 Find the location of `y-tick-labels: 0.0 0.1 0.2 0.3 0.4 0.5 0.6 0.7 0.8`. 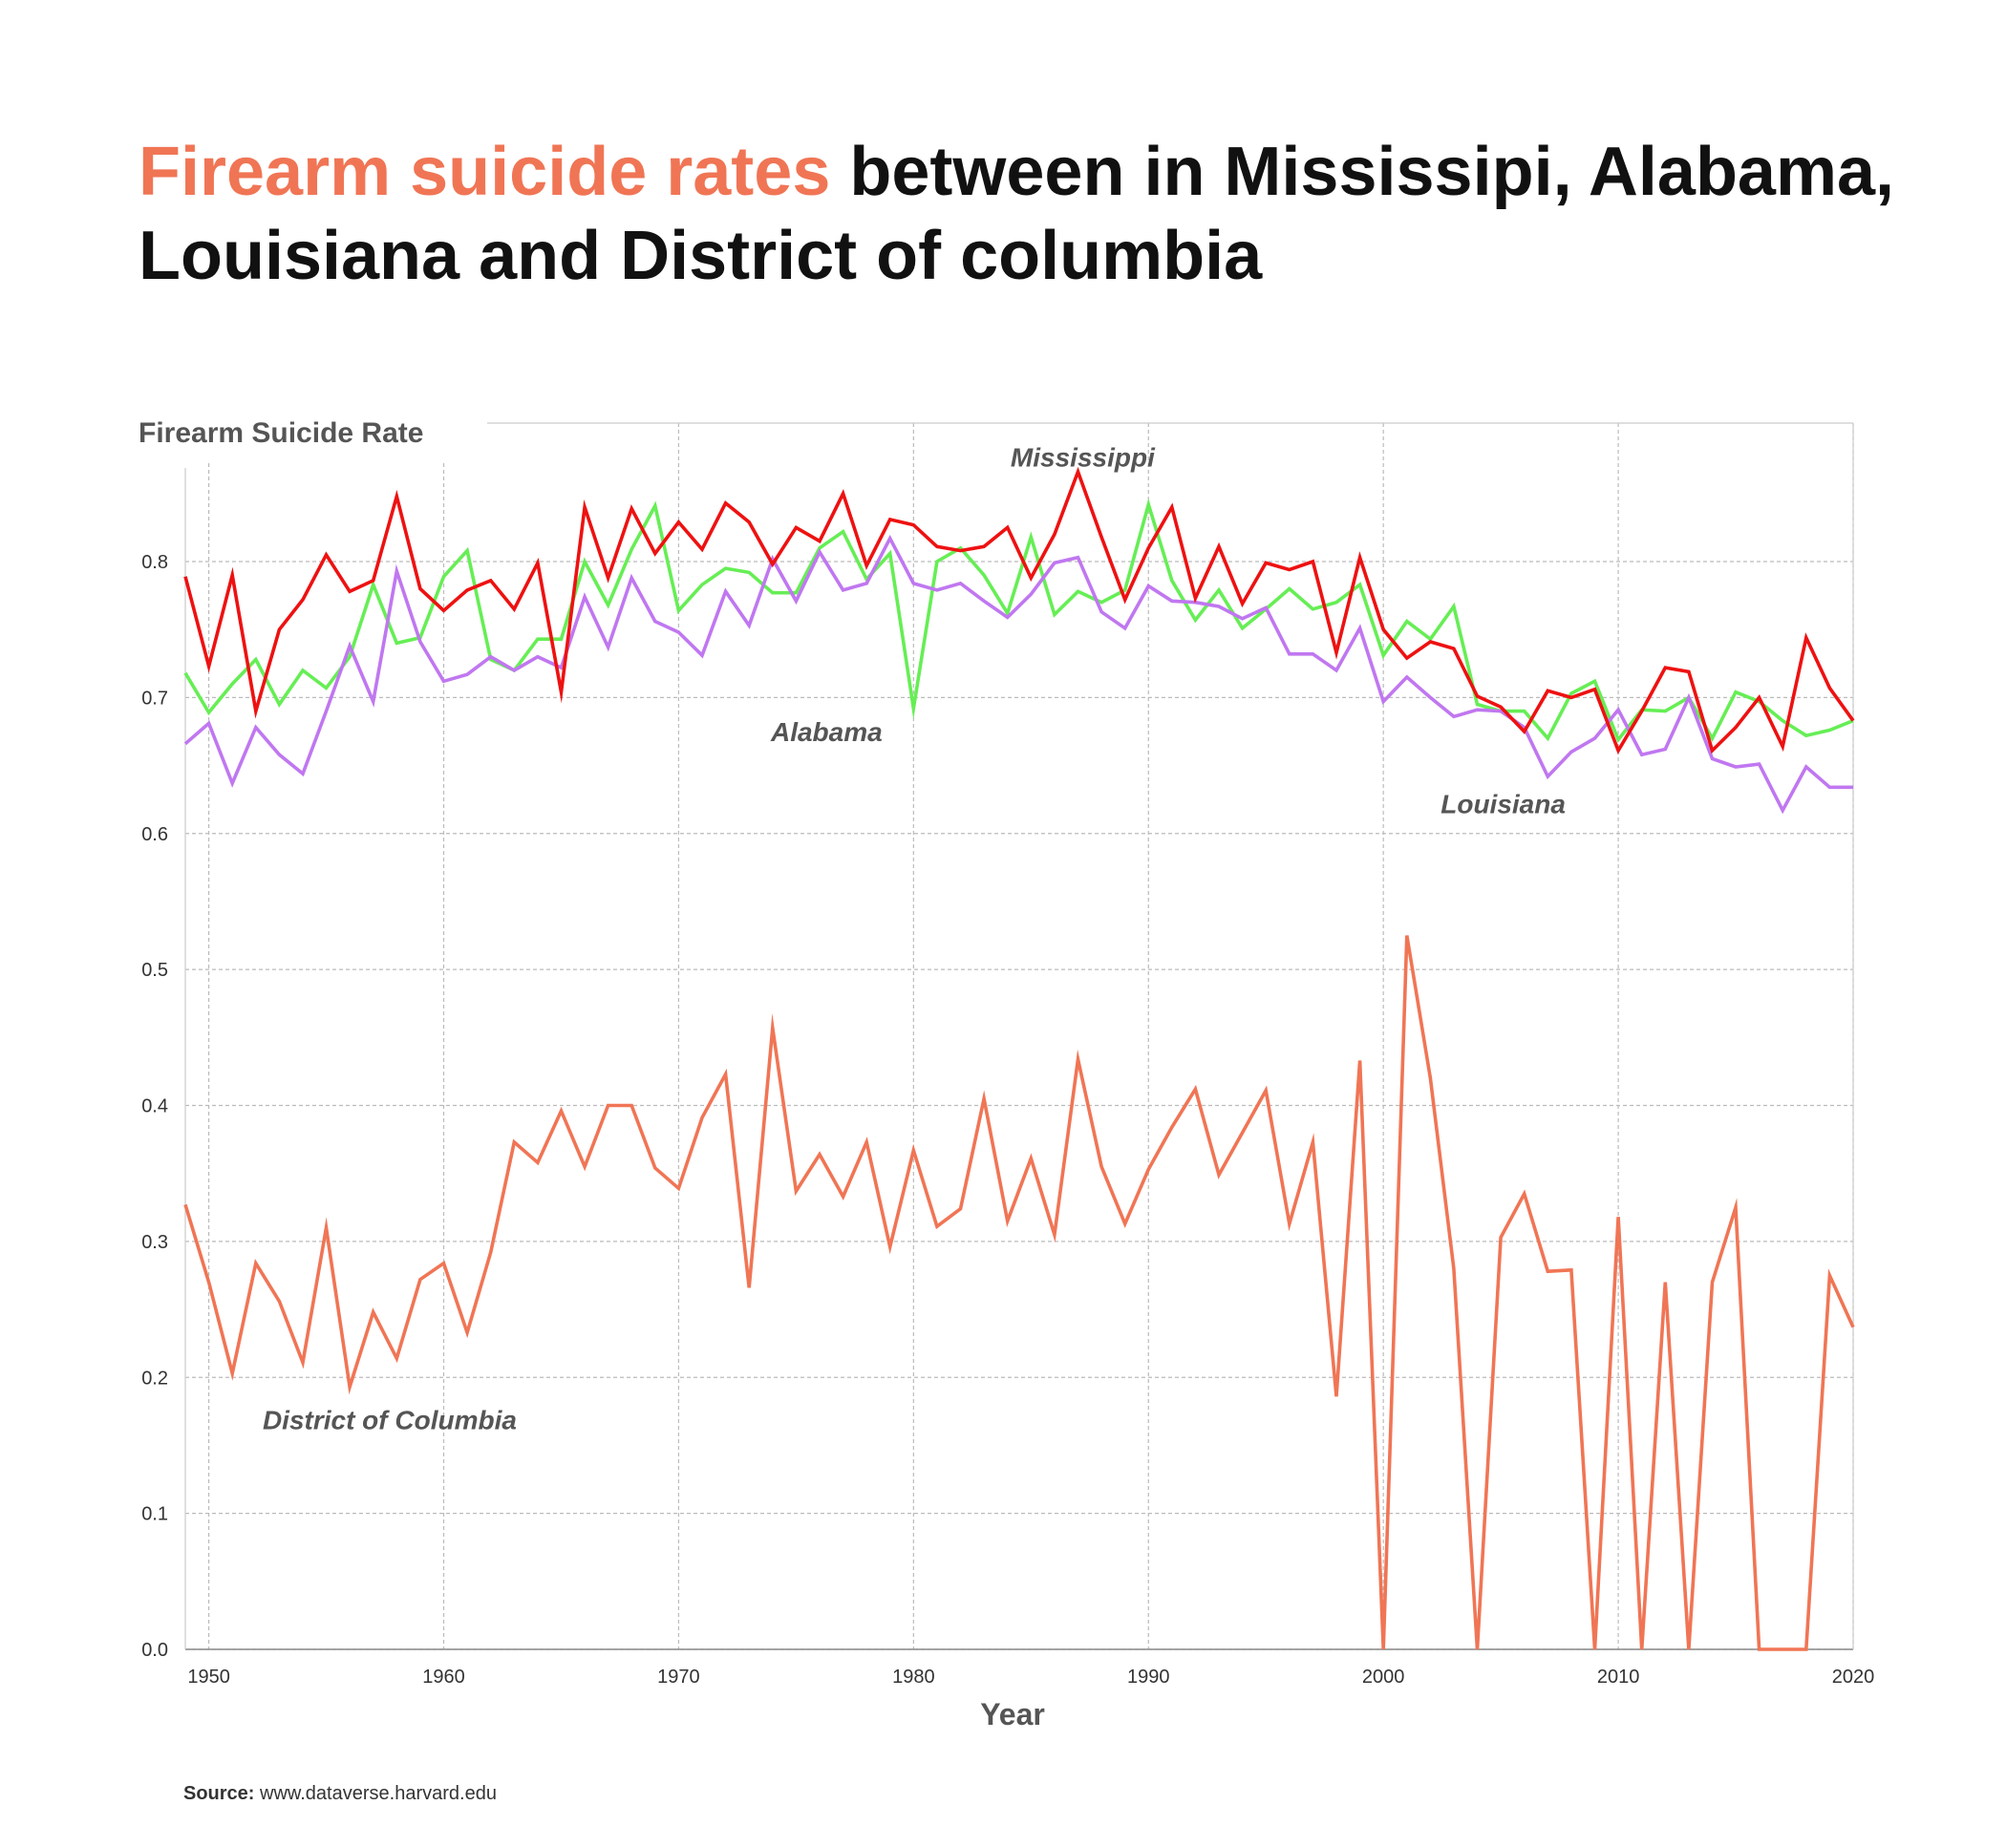

y-tick-labels: 0.0 0.1 0.2 0.3 0.4 0.5 0.6 0.7 0.8 is located at coordinates (154, 1106).